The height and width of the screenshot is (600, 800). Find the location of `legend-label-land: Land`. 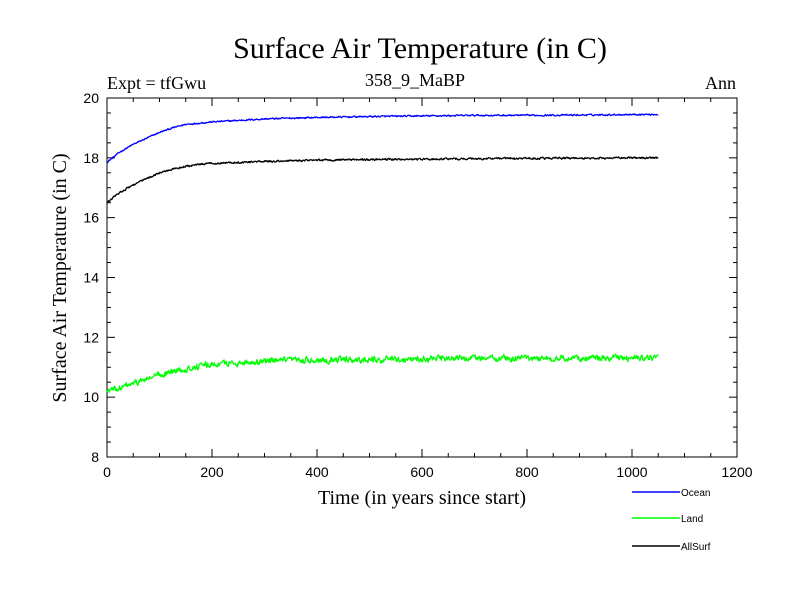

legend-label-land: Land is located at coordinates (692, 519).